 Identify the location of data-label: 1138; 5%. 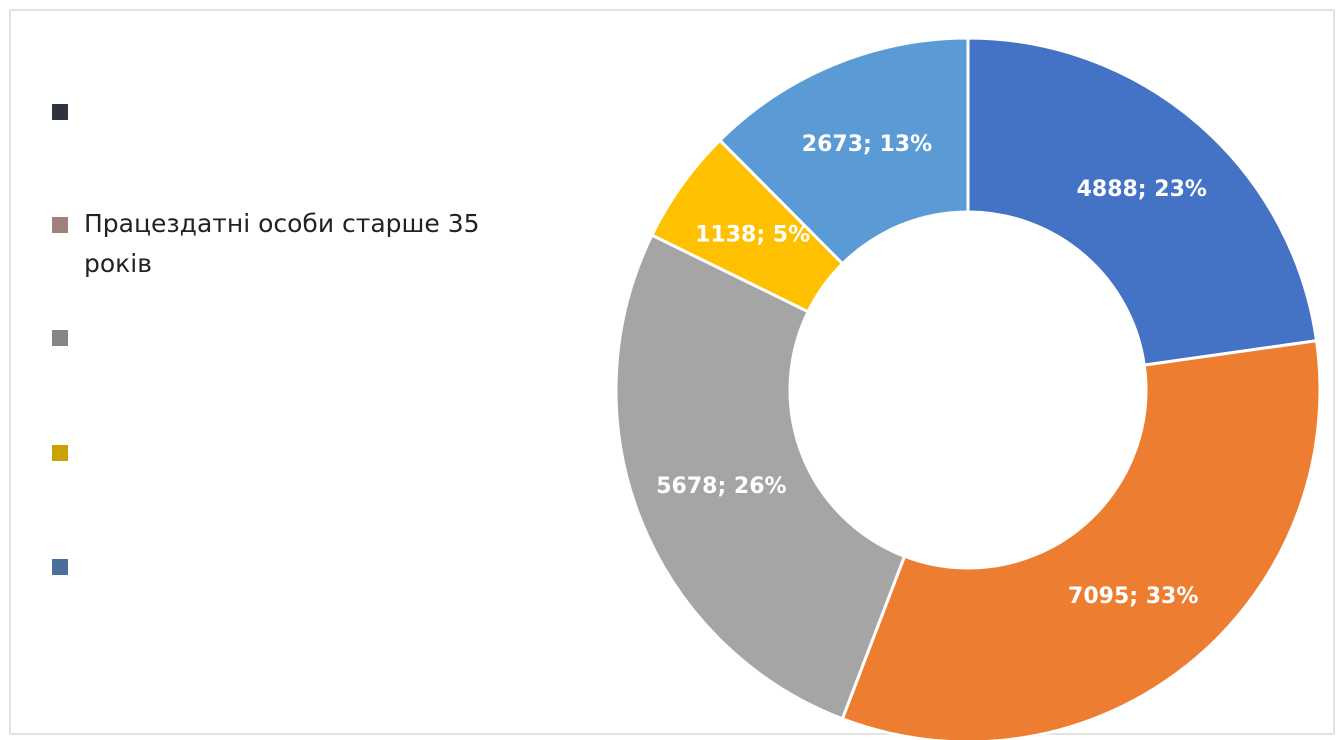
(752, 235).